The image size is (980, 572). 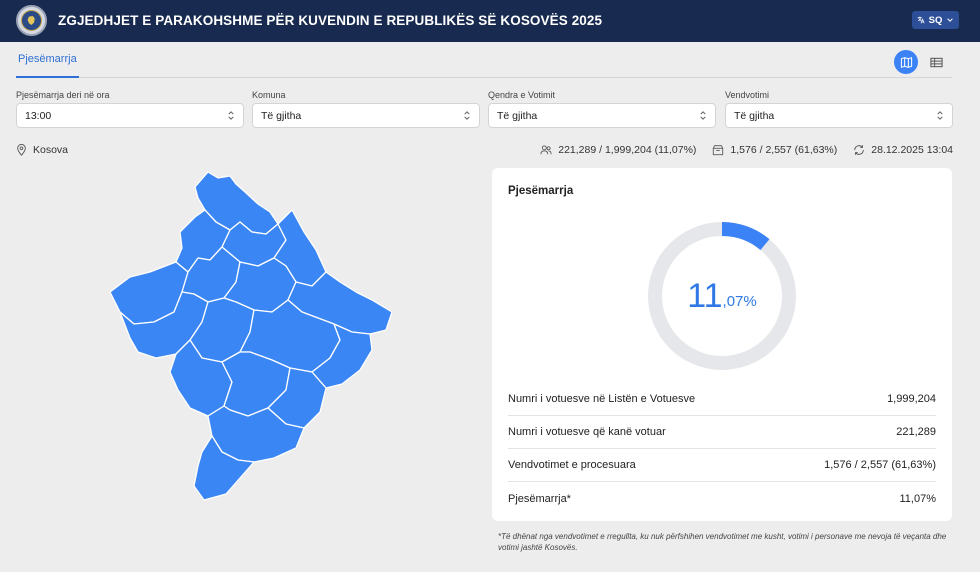 I want to click on stat-row-turnout: Pjesëmarrja* 11,07%, so click(x=722, y=498).